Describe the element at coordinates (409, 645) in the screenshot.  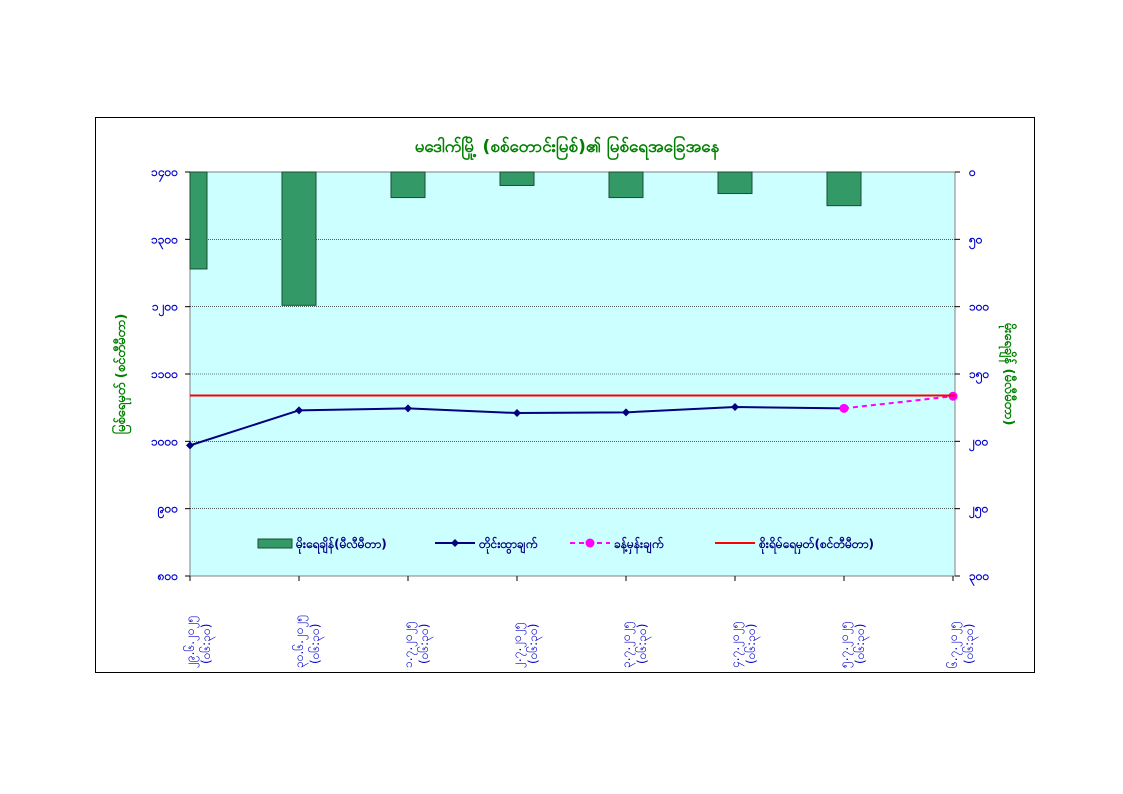
I see `x-tick-date: ၁.၇.၂၀၂၅` at that location.